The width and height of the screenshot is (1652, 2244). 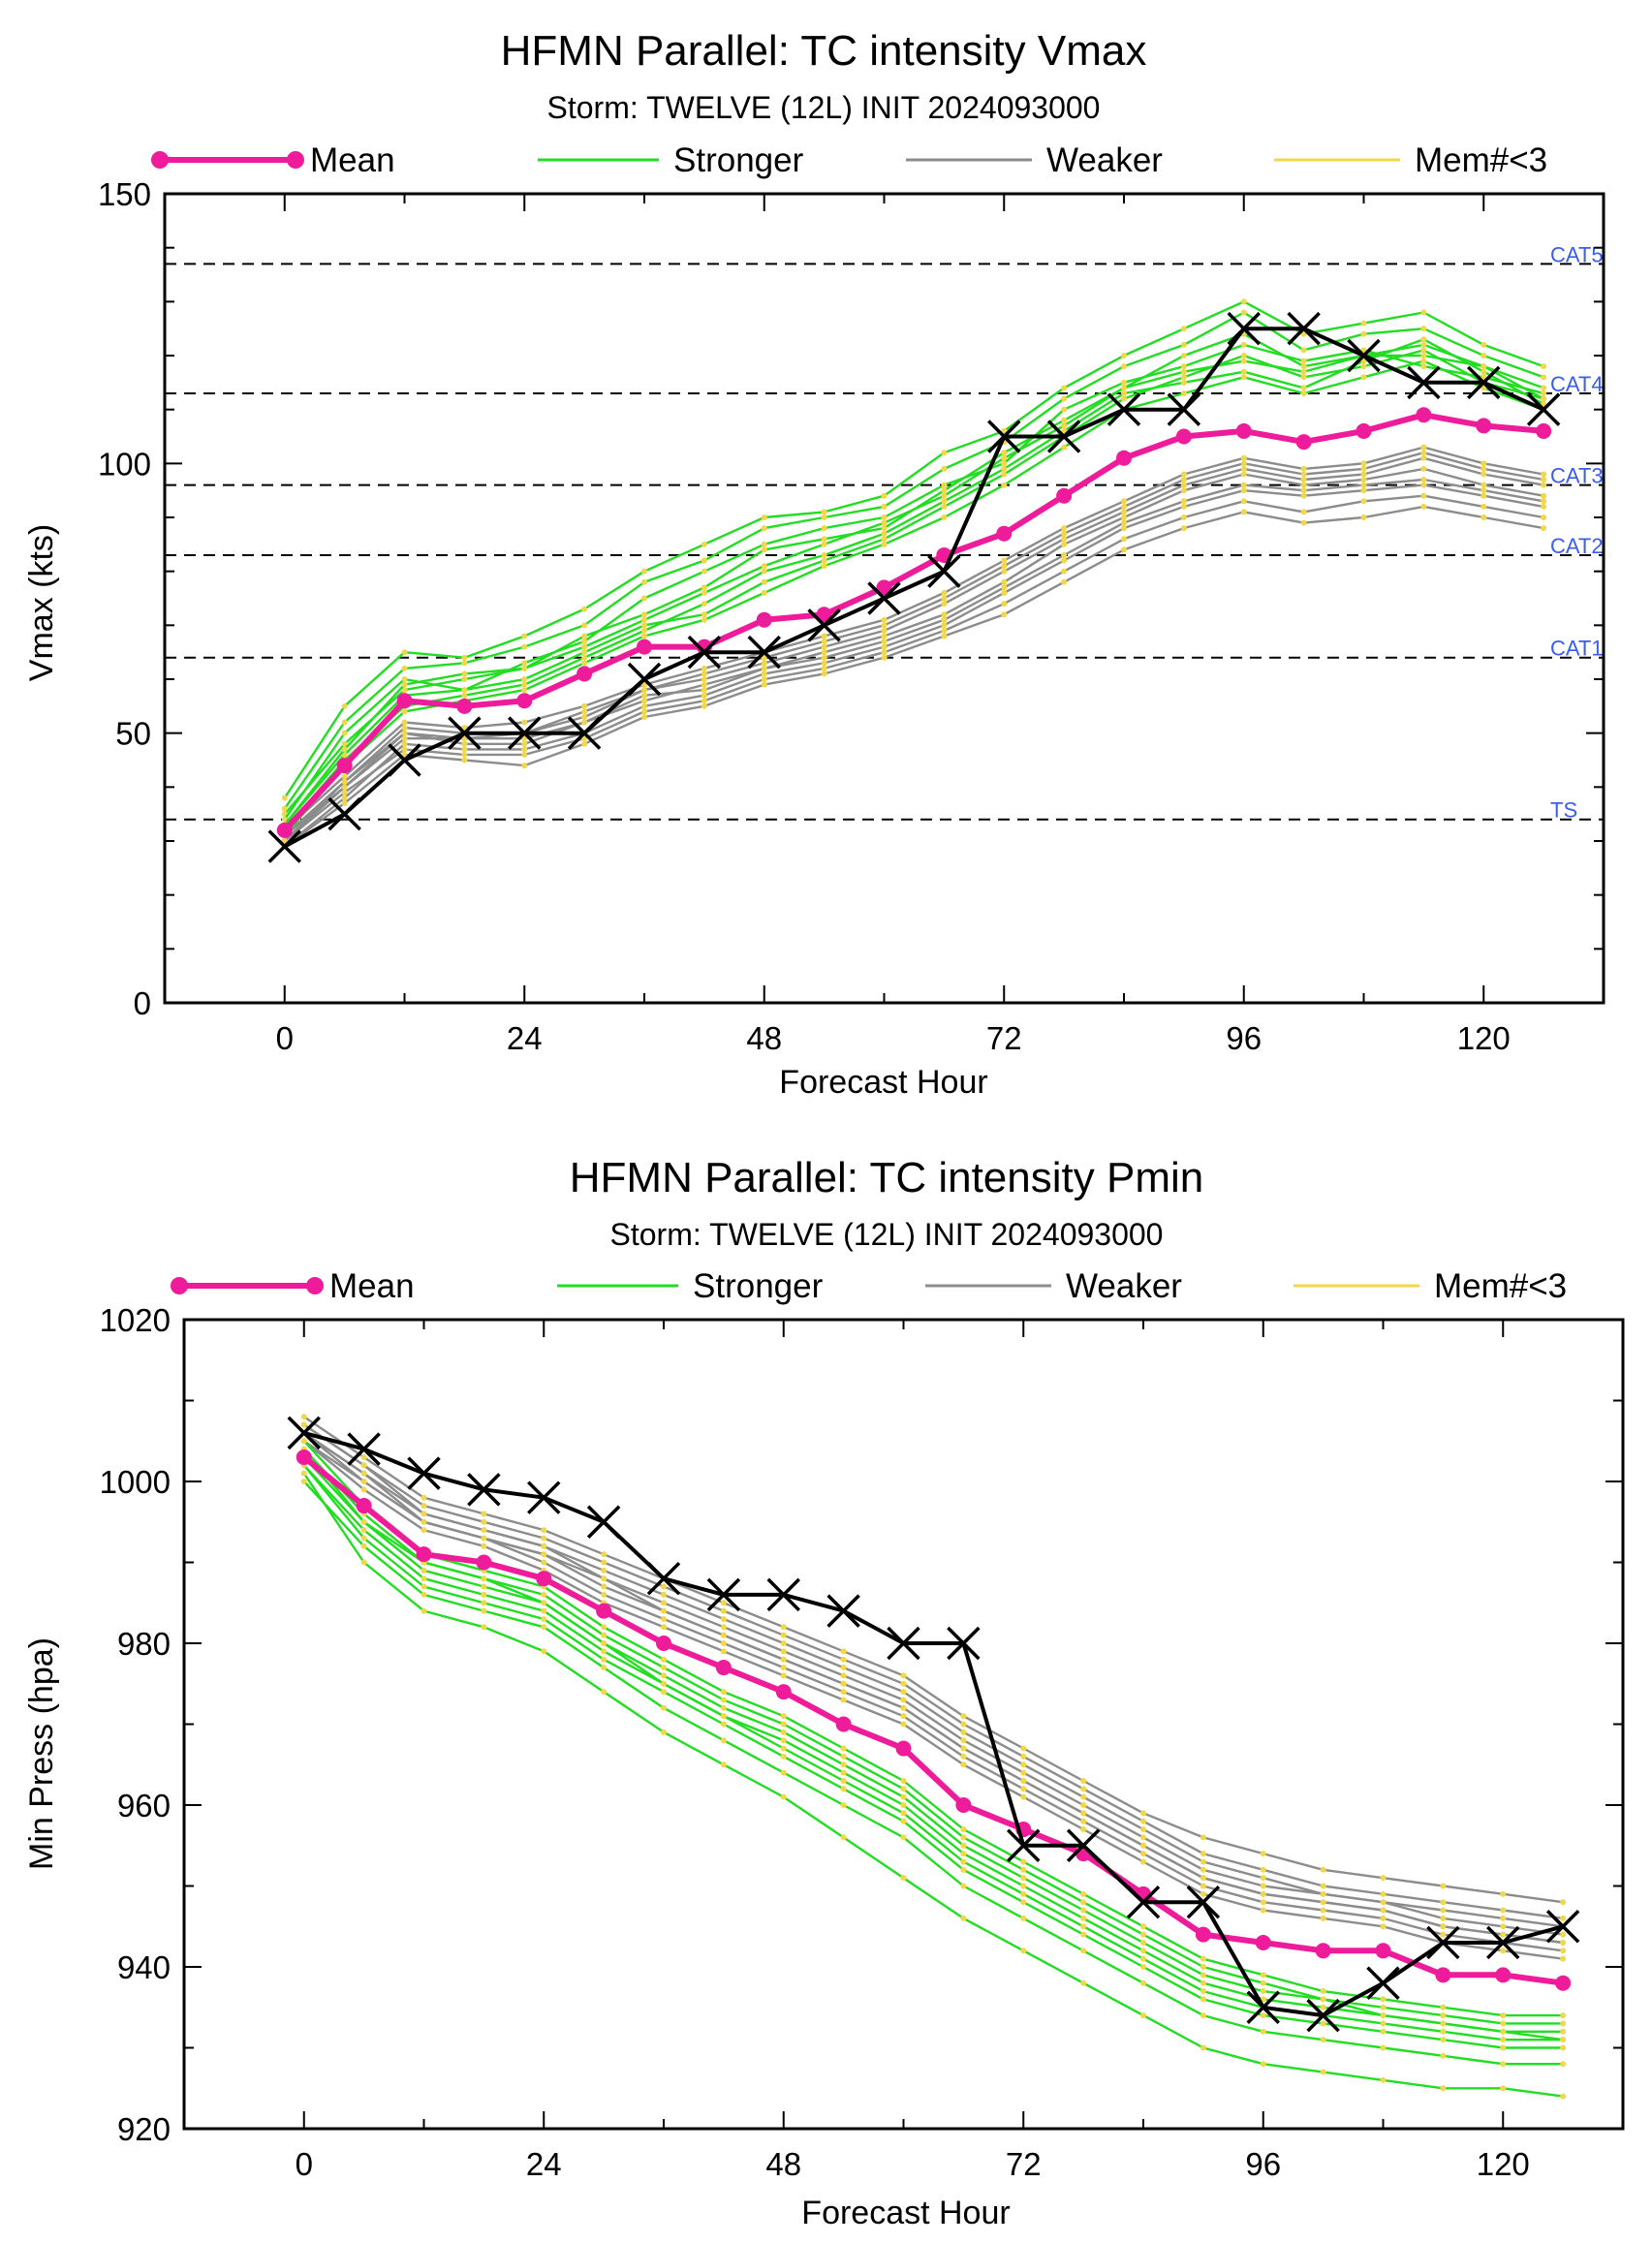 I want to click on vmax-legend-mean: Mean, so click(x=273, y=160).